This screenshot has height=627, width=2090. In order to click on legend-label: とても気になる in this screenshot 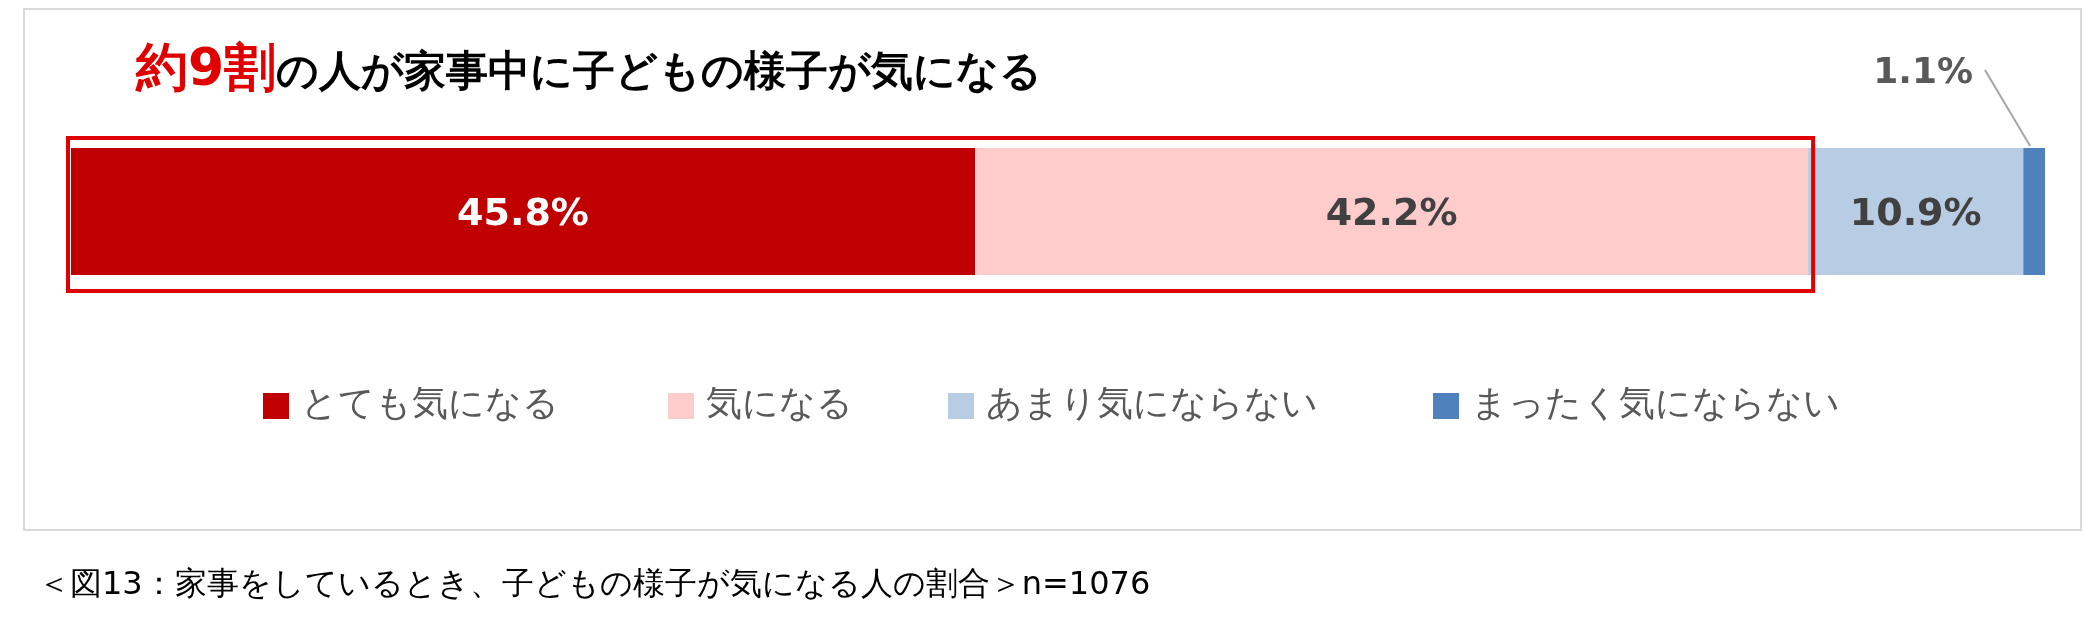, I will do `click(430, 402)`.